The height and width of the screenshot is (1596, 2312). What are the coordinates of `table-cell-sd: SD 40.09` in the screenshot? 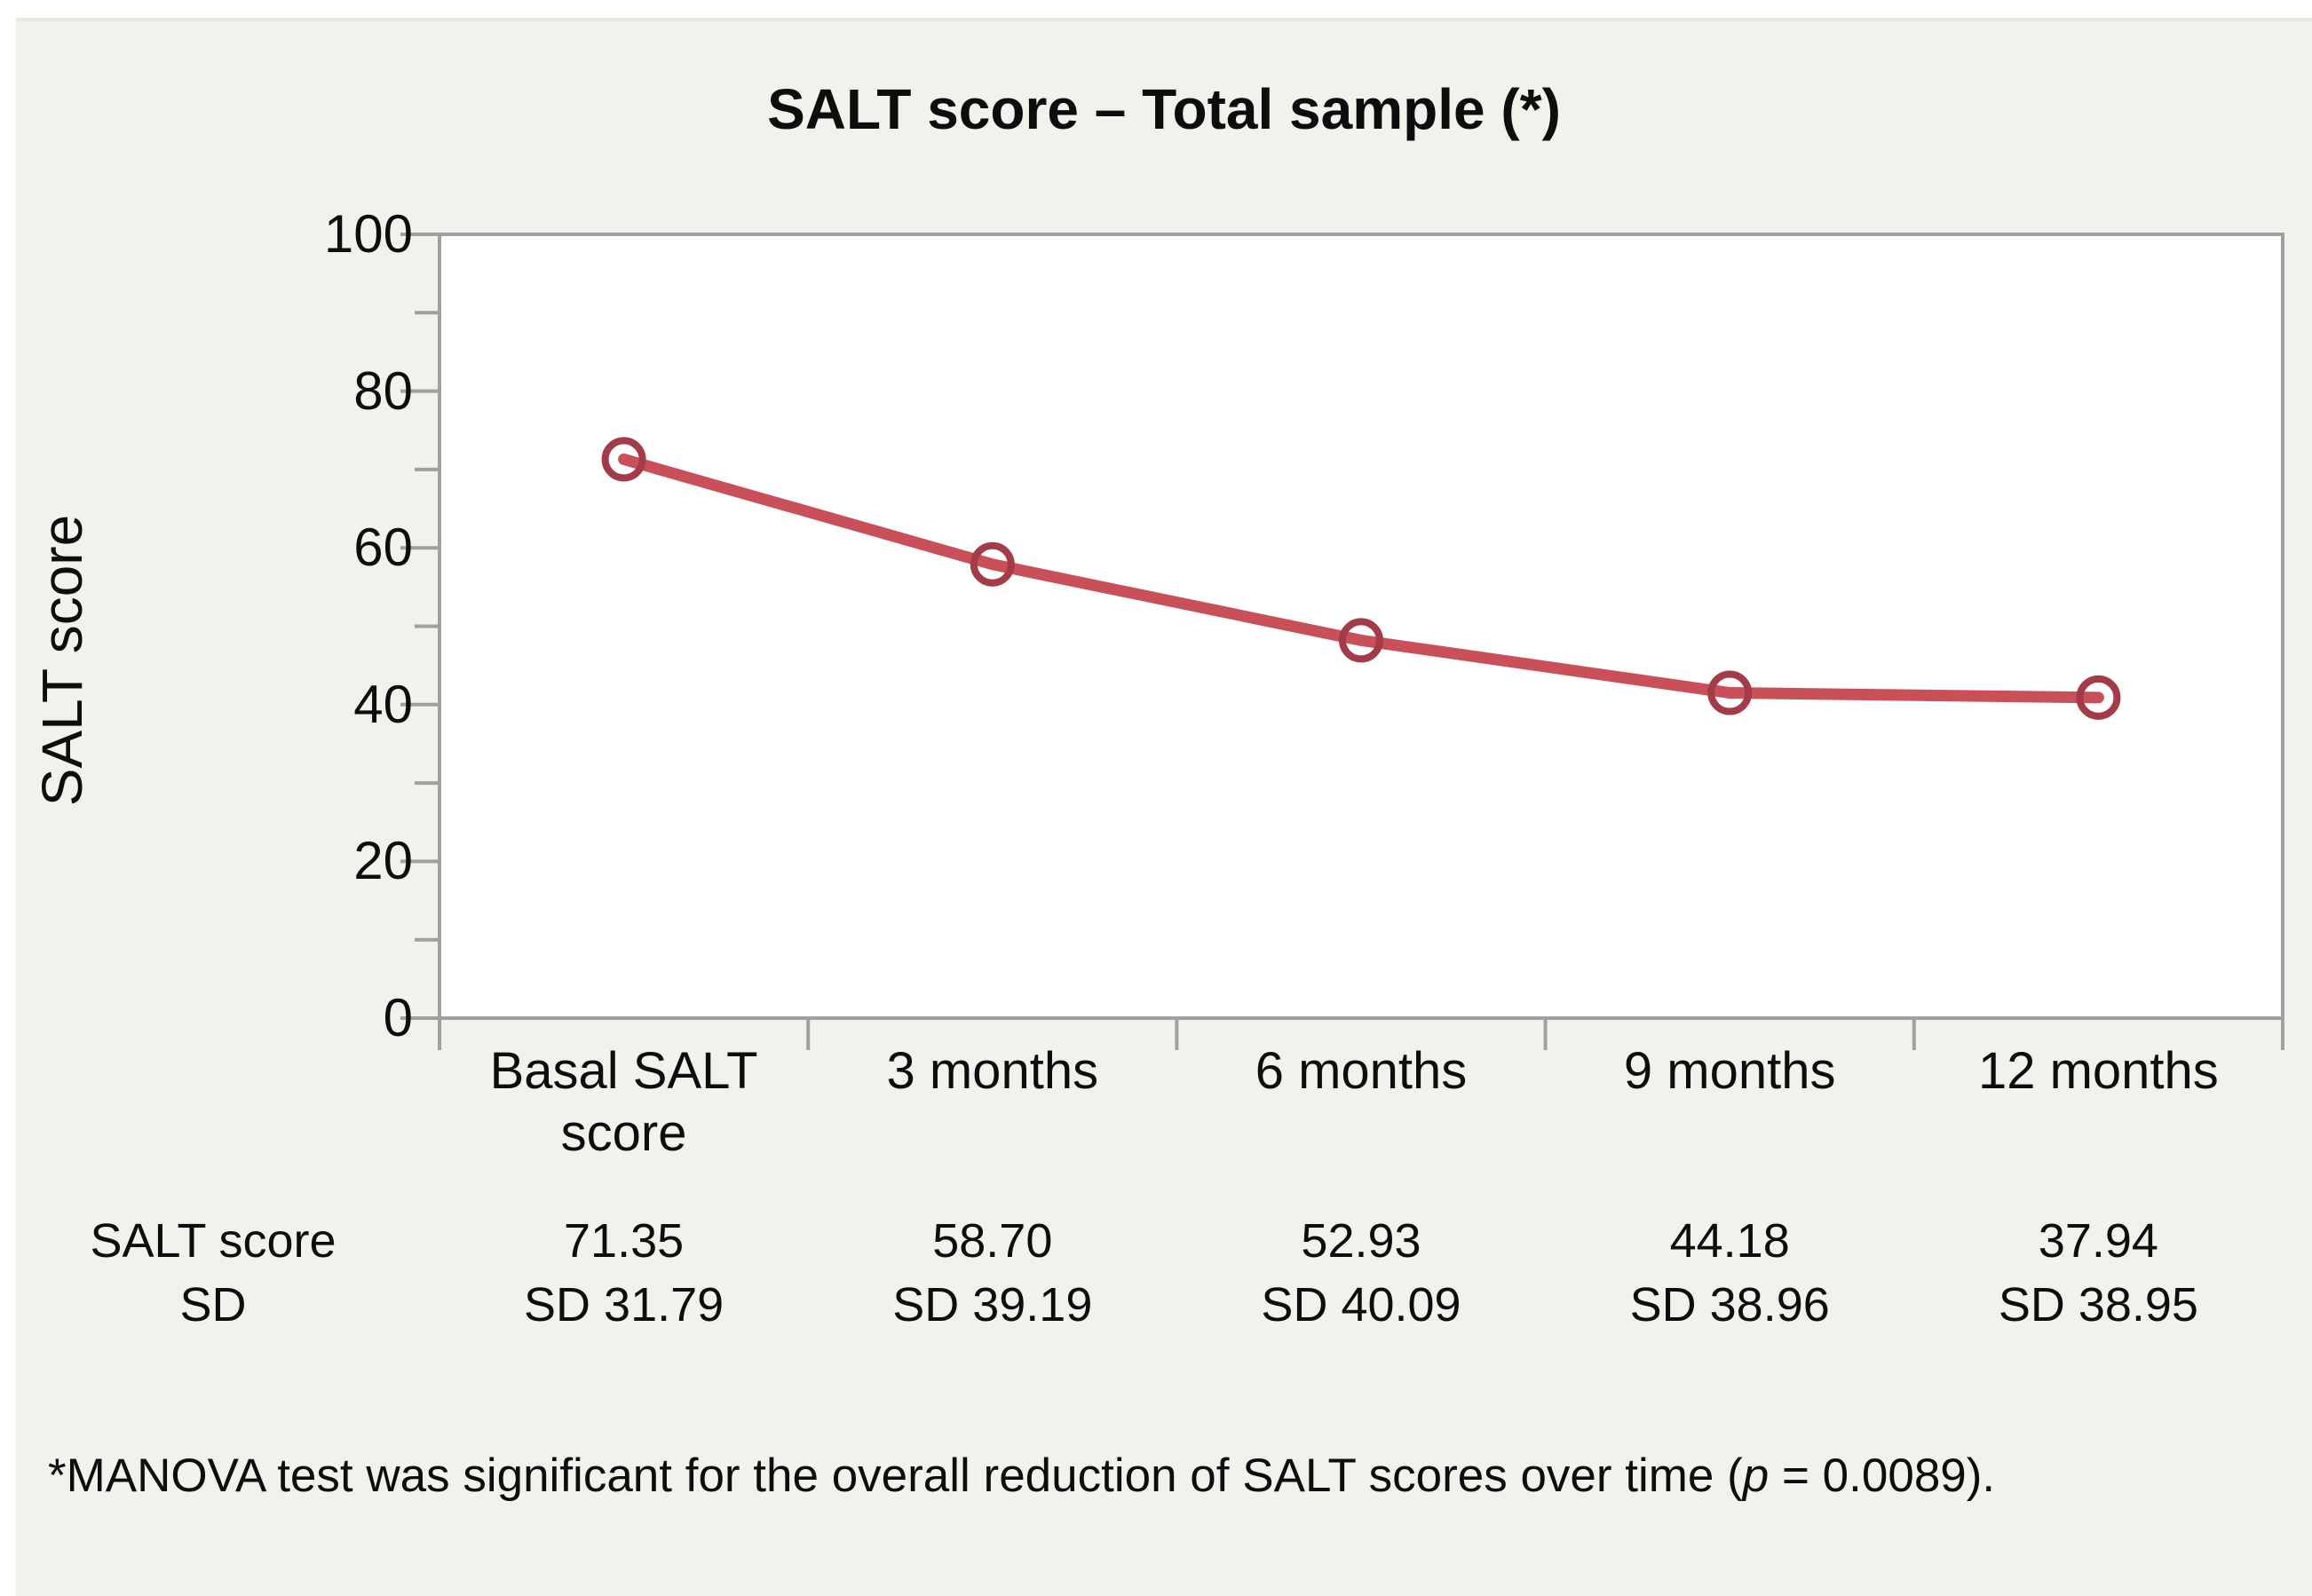 It's located at (1361, 1304).